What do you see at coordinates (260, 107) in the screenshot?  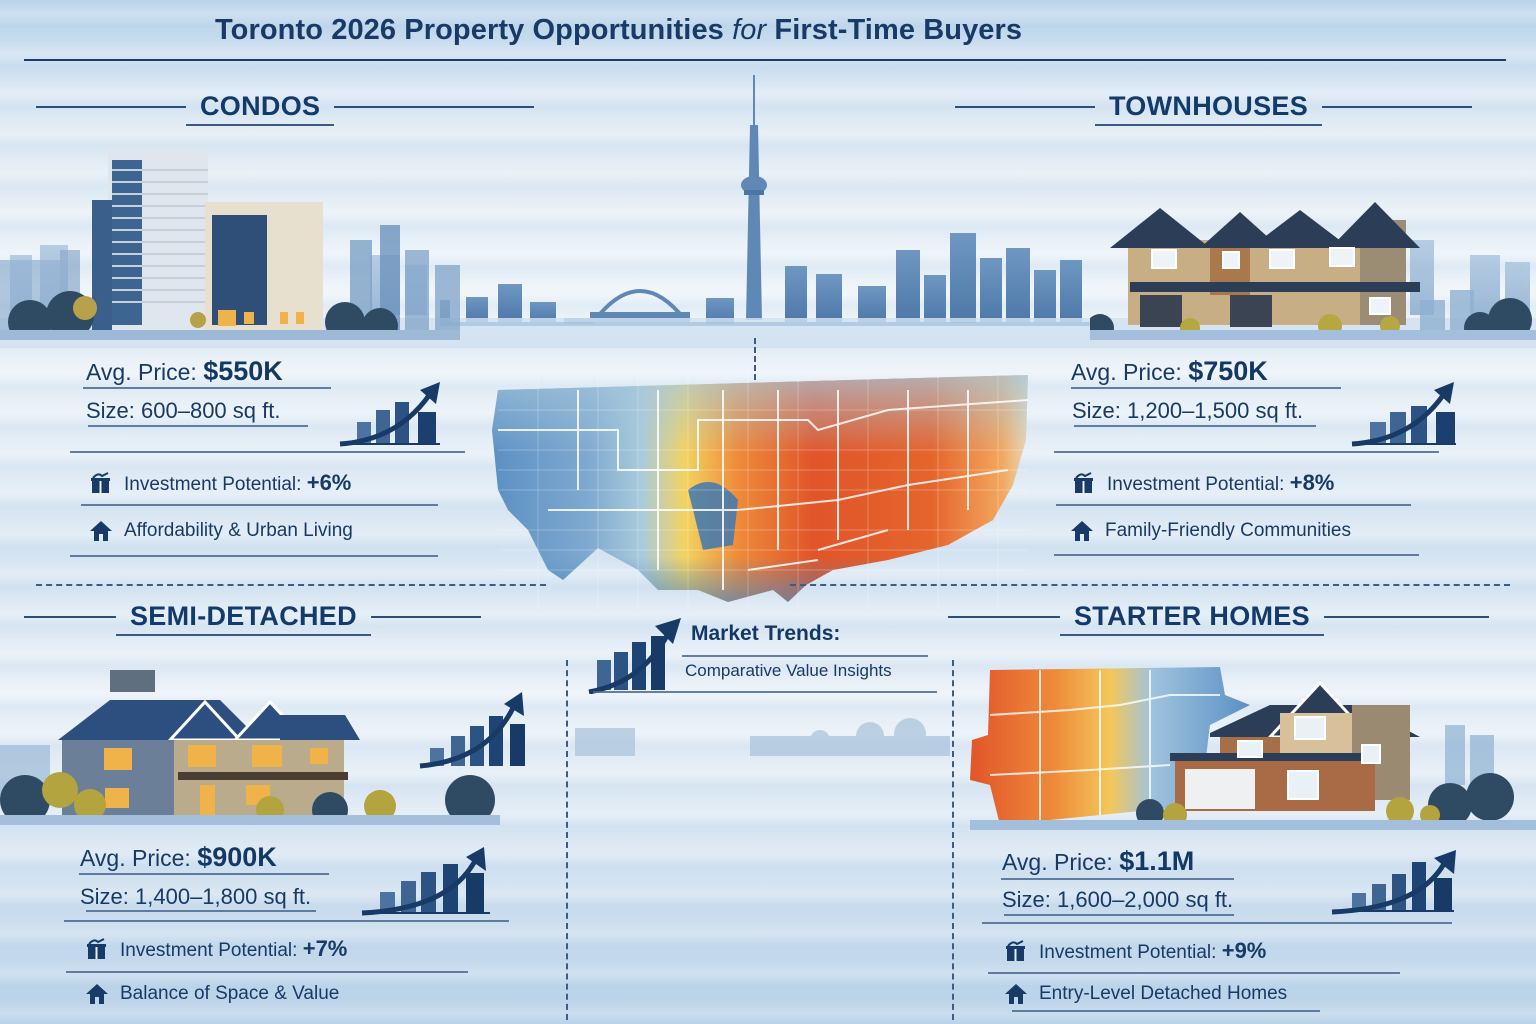 I see `section-title: CONDOS` at bounding box center [260, 107].